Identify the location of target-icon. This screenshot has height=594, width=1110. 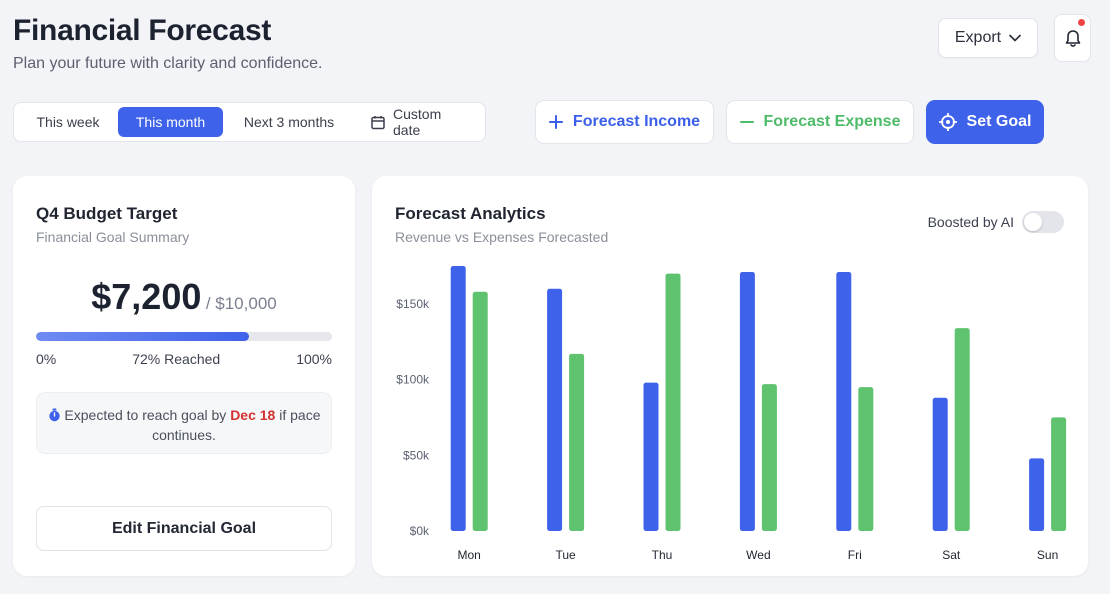
(947, 122).